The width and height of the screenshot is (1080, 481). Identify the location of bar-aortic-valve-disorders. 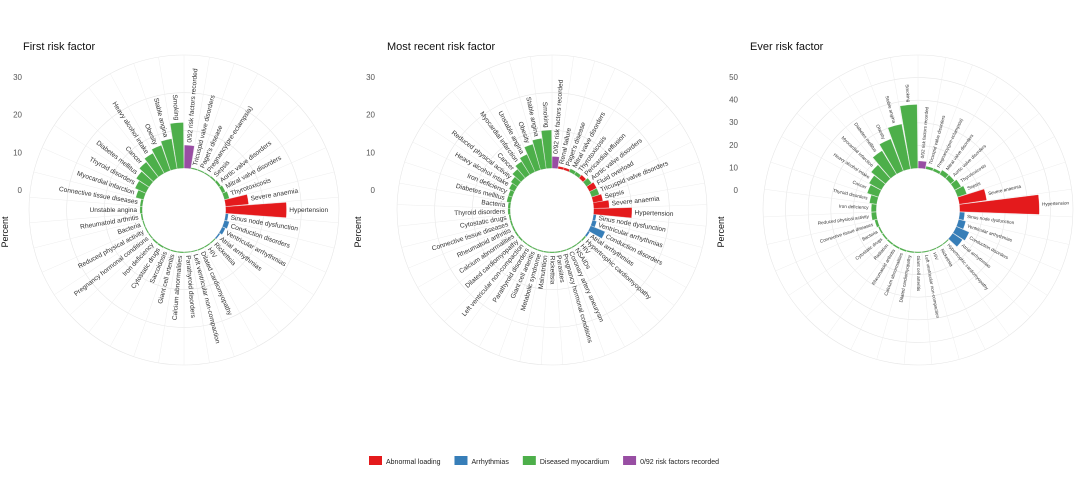
(587, 182).